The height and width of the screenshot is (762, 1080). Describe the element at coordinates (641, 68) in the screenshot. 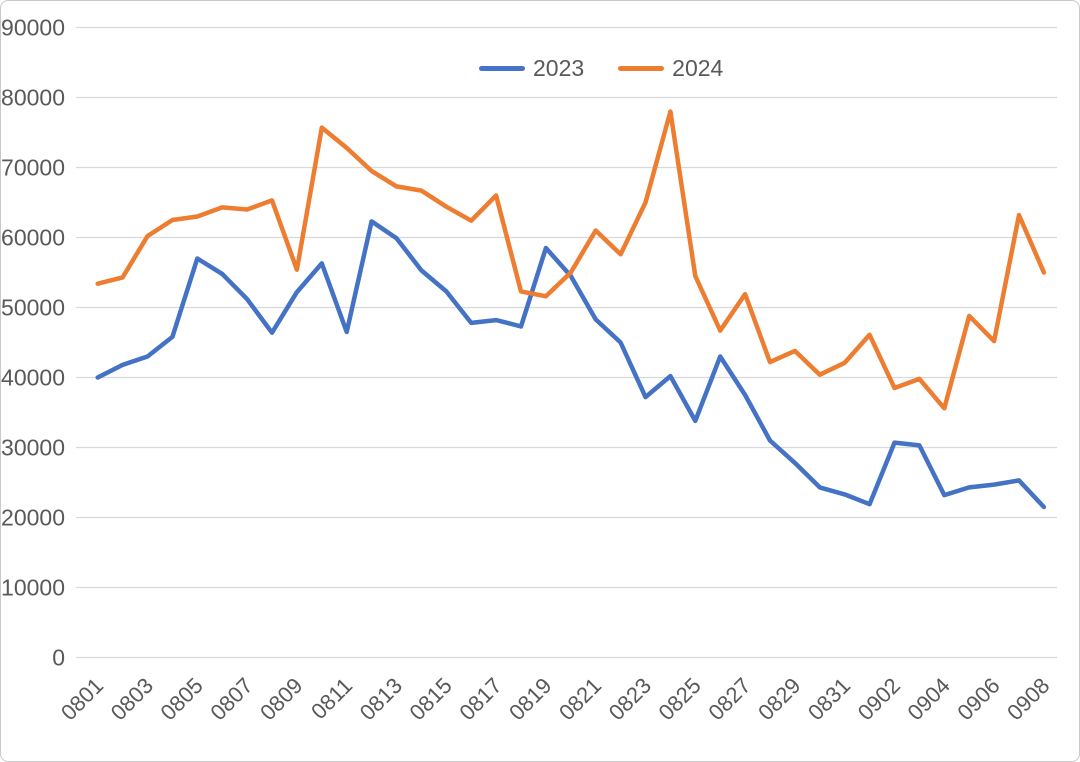

I see `legend-2024-line-swatch` at that location.